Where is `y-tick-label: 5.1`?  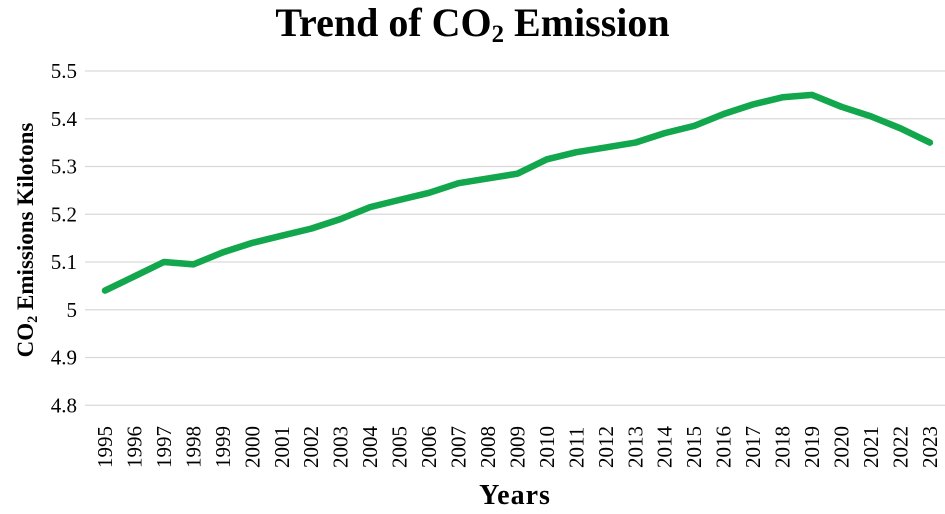
y-tick-label: 5.1 is located at coordinates (64, 262).